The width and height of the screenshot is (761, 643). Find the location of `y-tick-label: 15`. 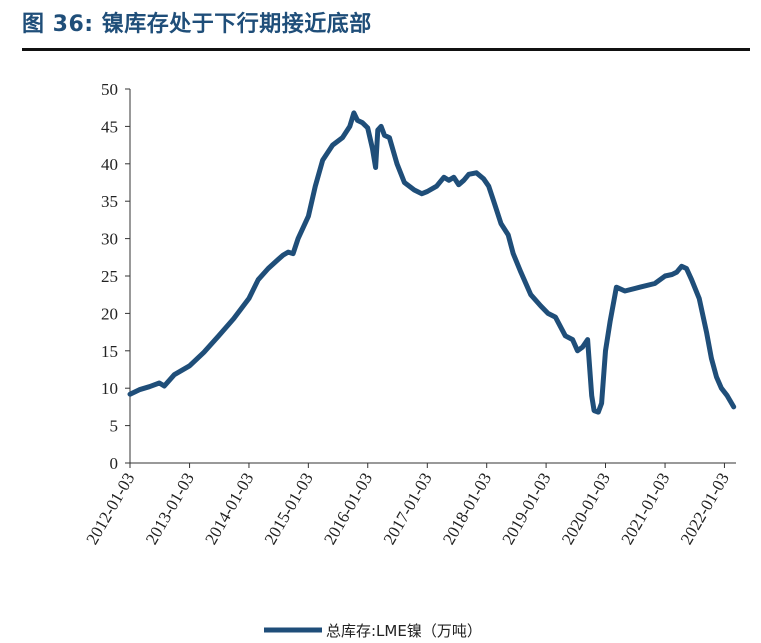

y-tick-label: 15 is located at coordinates (109, 351).